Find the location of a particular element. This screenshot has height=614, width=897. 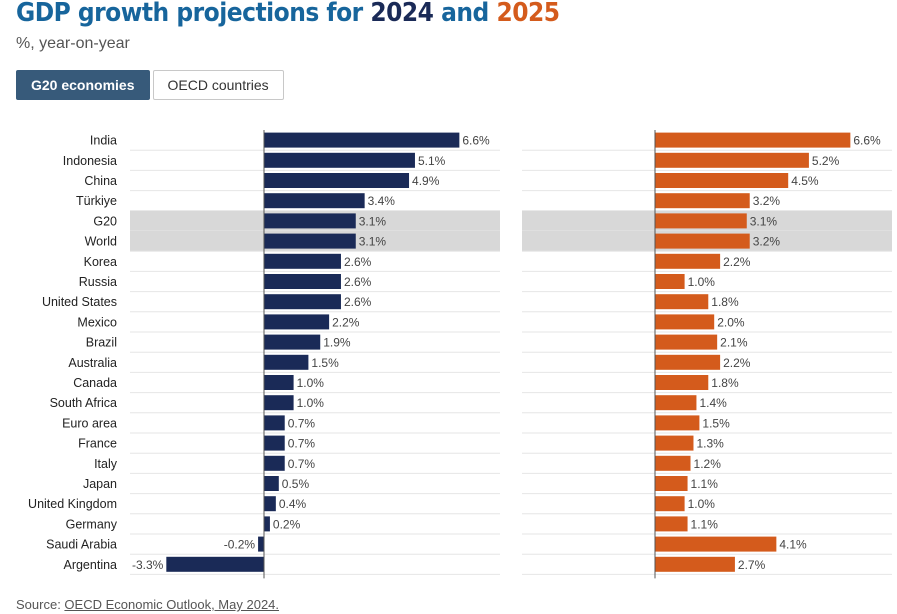

value-label-2024-euro-area: 0.7% is located at coordinates (302, 423).